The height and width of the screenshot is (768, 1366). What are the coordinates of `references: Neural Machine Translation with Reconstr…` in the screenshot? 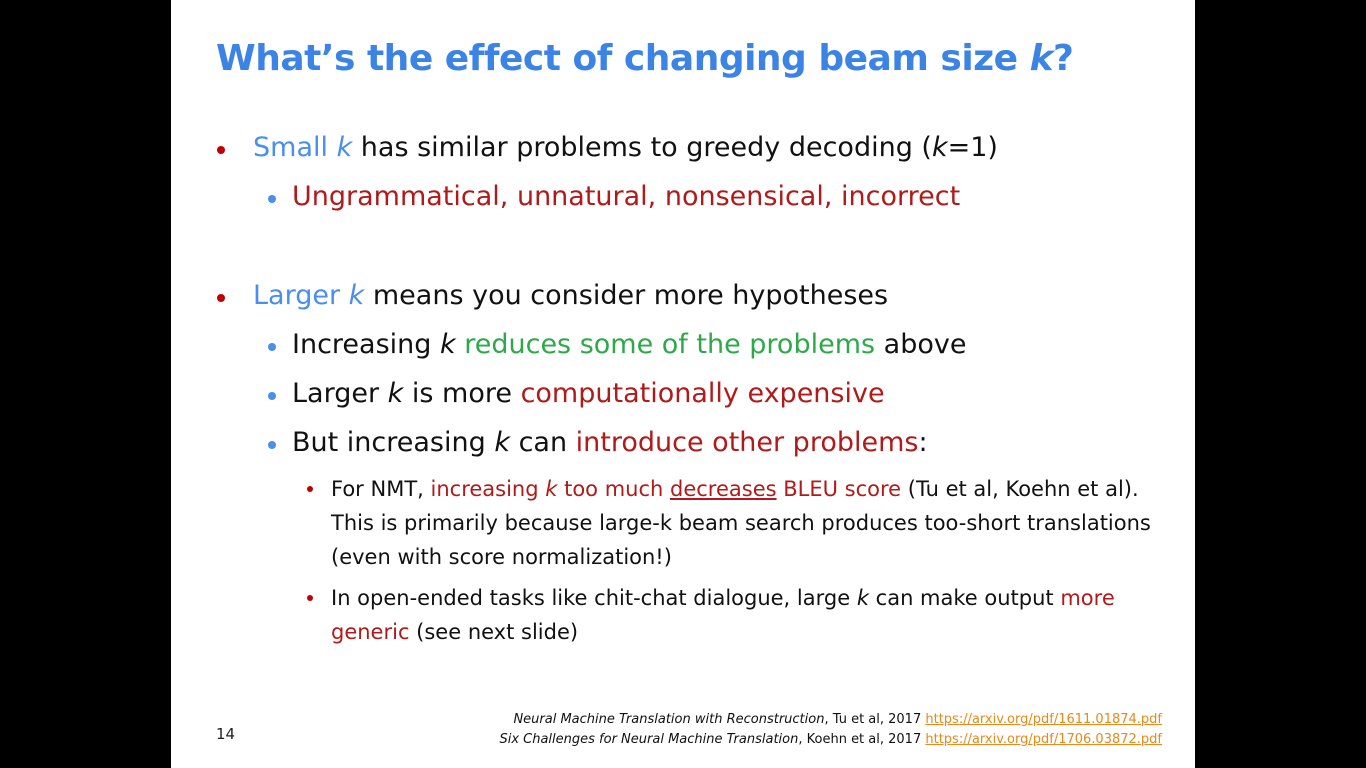 It's located at (830, 730).